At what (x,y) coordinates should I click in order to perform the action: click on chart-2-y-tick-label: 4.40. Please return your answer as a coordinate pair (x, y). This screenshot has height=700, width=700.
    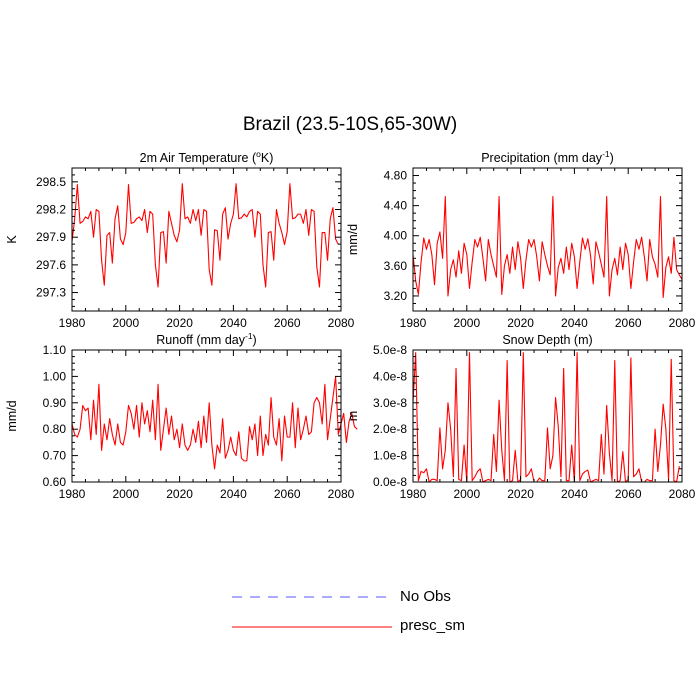
    Looking at the image, I should click on (396, 206).